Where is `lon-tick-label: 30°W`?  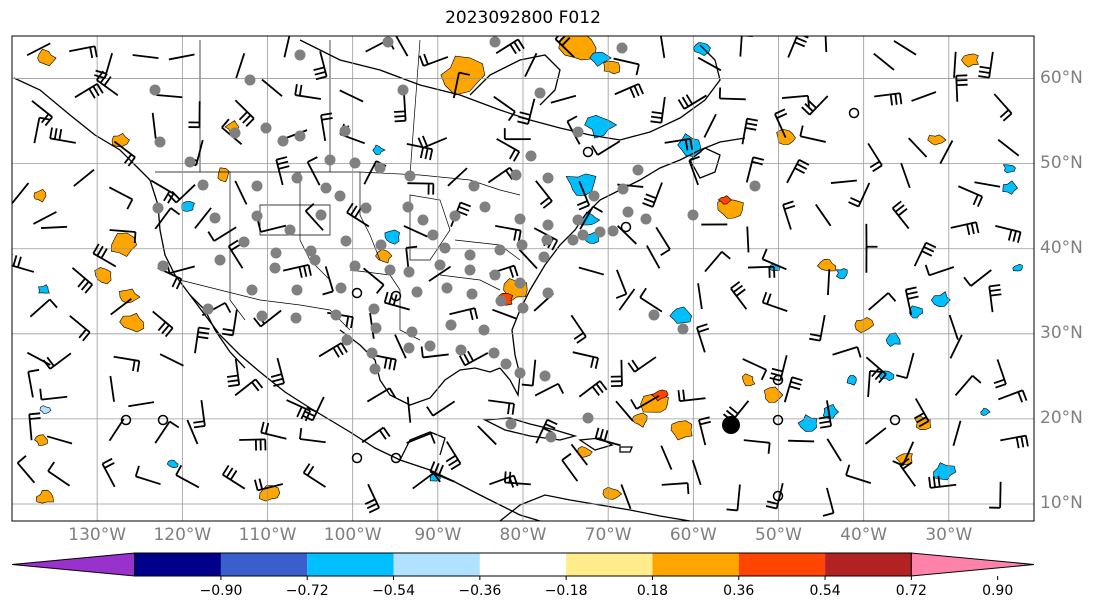 lon-tick-label: 30°W is located at coordinates (949, 535).